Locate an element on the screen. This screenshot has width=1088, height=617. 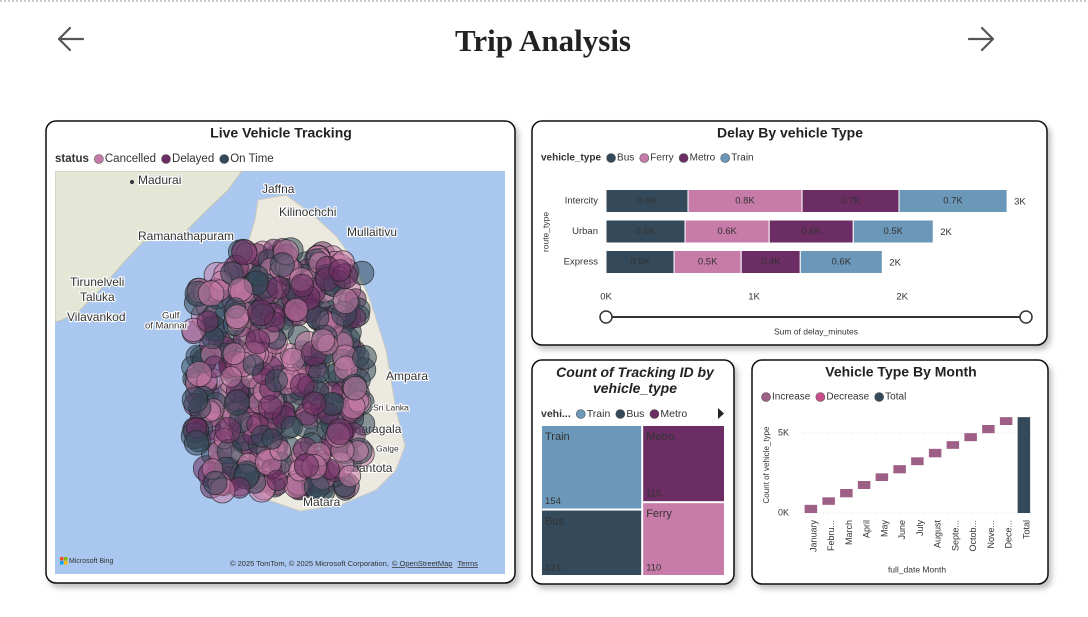
x-tick-label: July is located at coordinates (920, 528).